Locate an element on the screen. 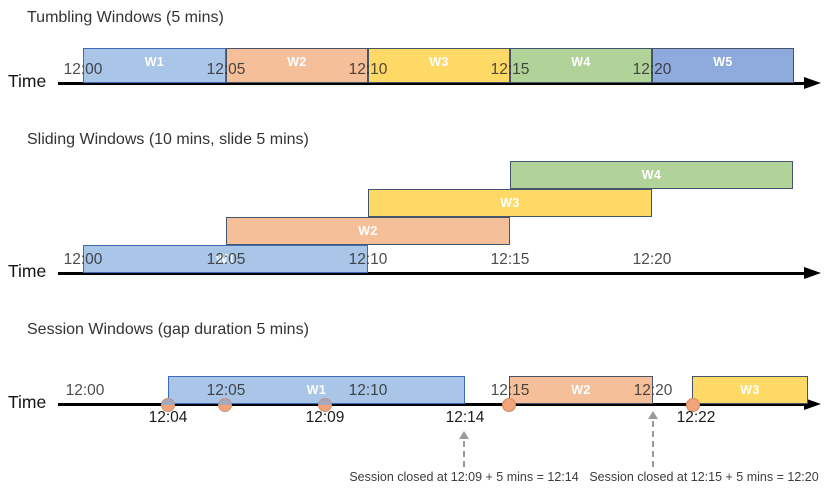 Image resolution: width=829 pixels, height=498 pixels. sliding-time-axis-label: Time is located at coordinates (27, 271).